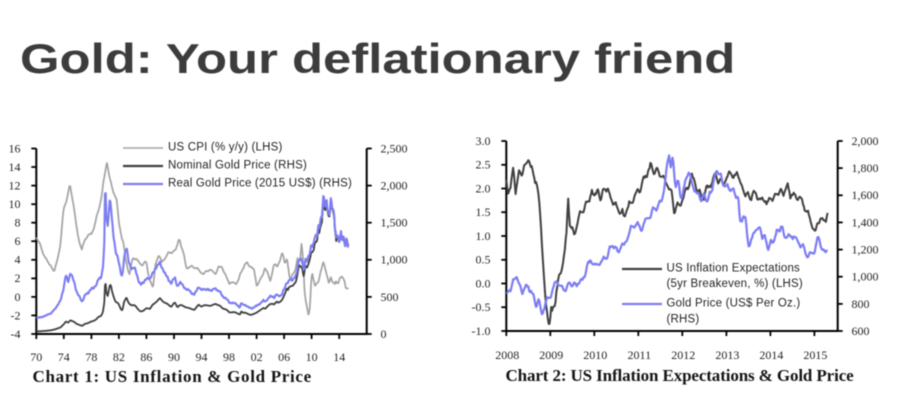  I want to click on svg-text: US Inflation Expectations, so click(734, 269).